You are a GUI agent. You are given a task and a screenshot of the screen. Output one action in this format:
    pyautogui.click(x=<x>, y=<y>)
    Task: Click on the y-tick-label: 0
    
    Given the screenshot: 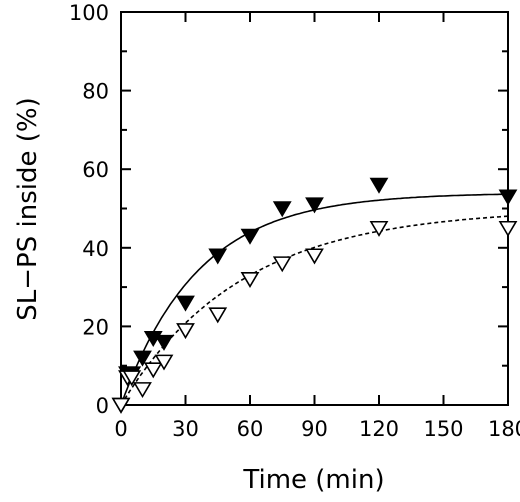 What is the action you would take?
    pyautogui.click(x=102, y=406)
    